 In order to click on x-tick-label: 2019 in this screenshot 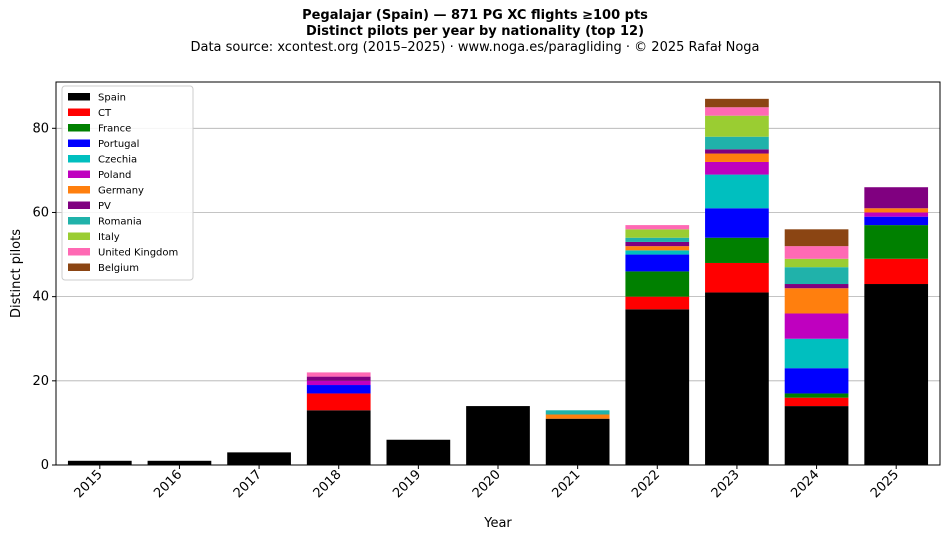, I will do `click(407, 484)`.